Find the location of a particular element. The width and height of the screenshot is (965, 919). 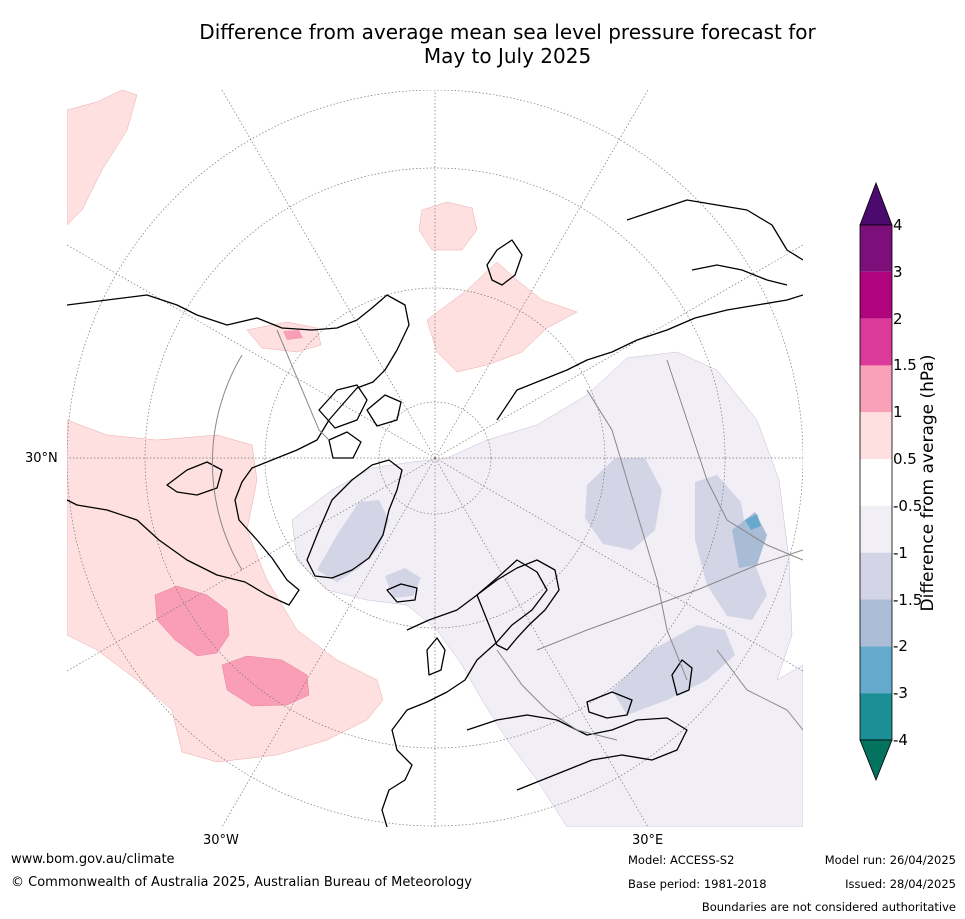

colorbar-extend-min is located at coordinates (876, 760).